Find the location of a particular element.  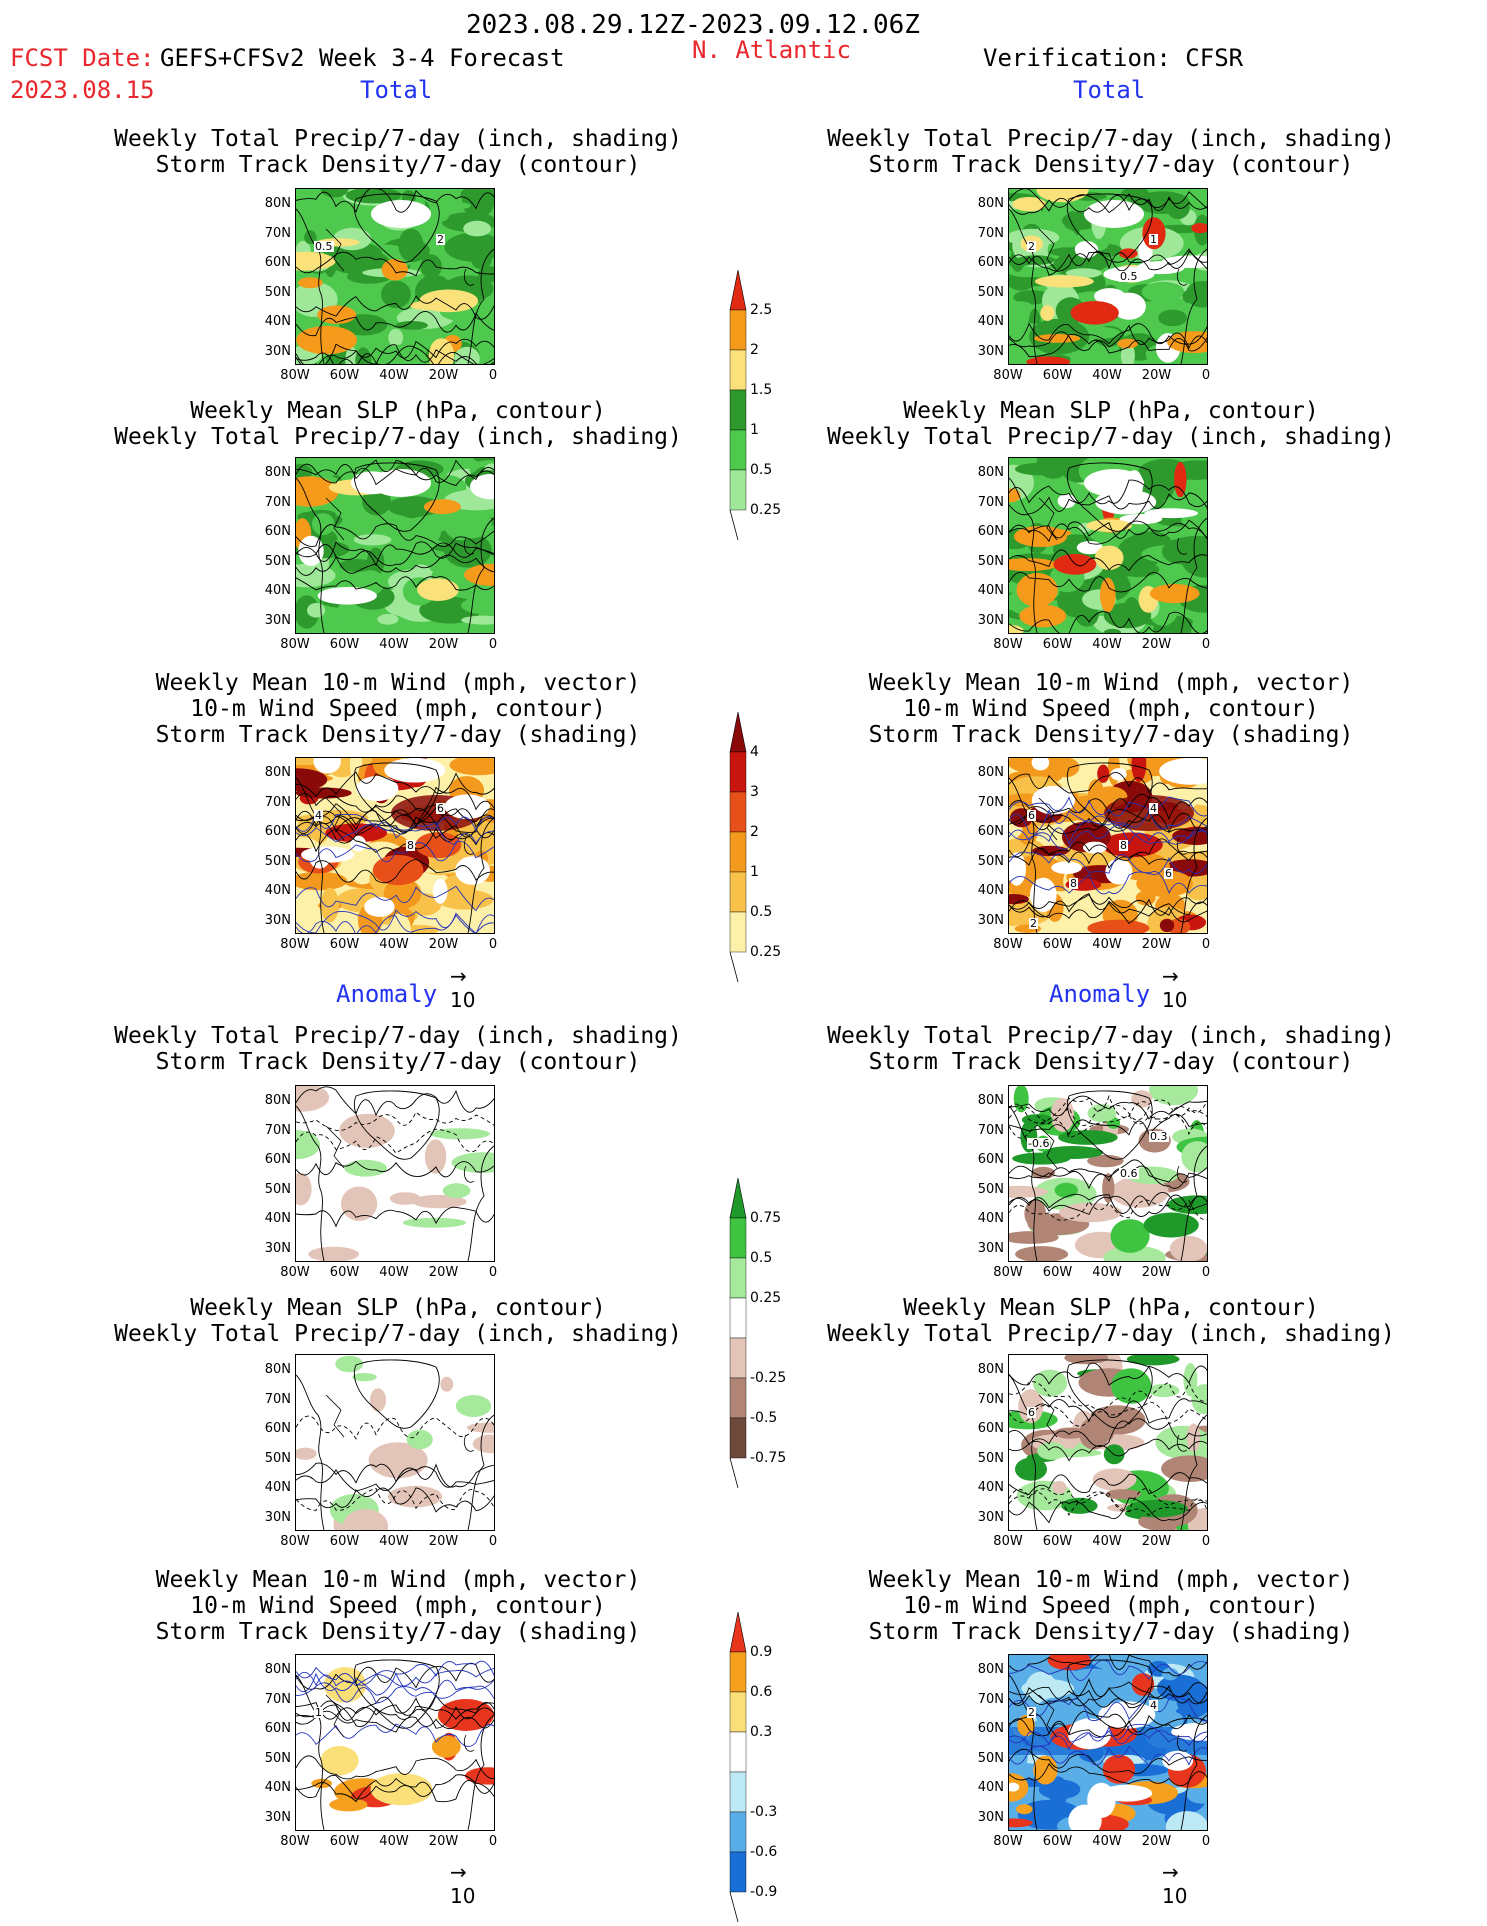

colorbar-label: 0.6 is located at coordinates (761, 1692).